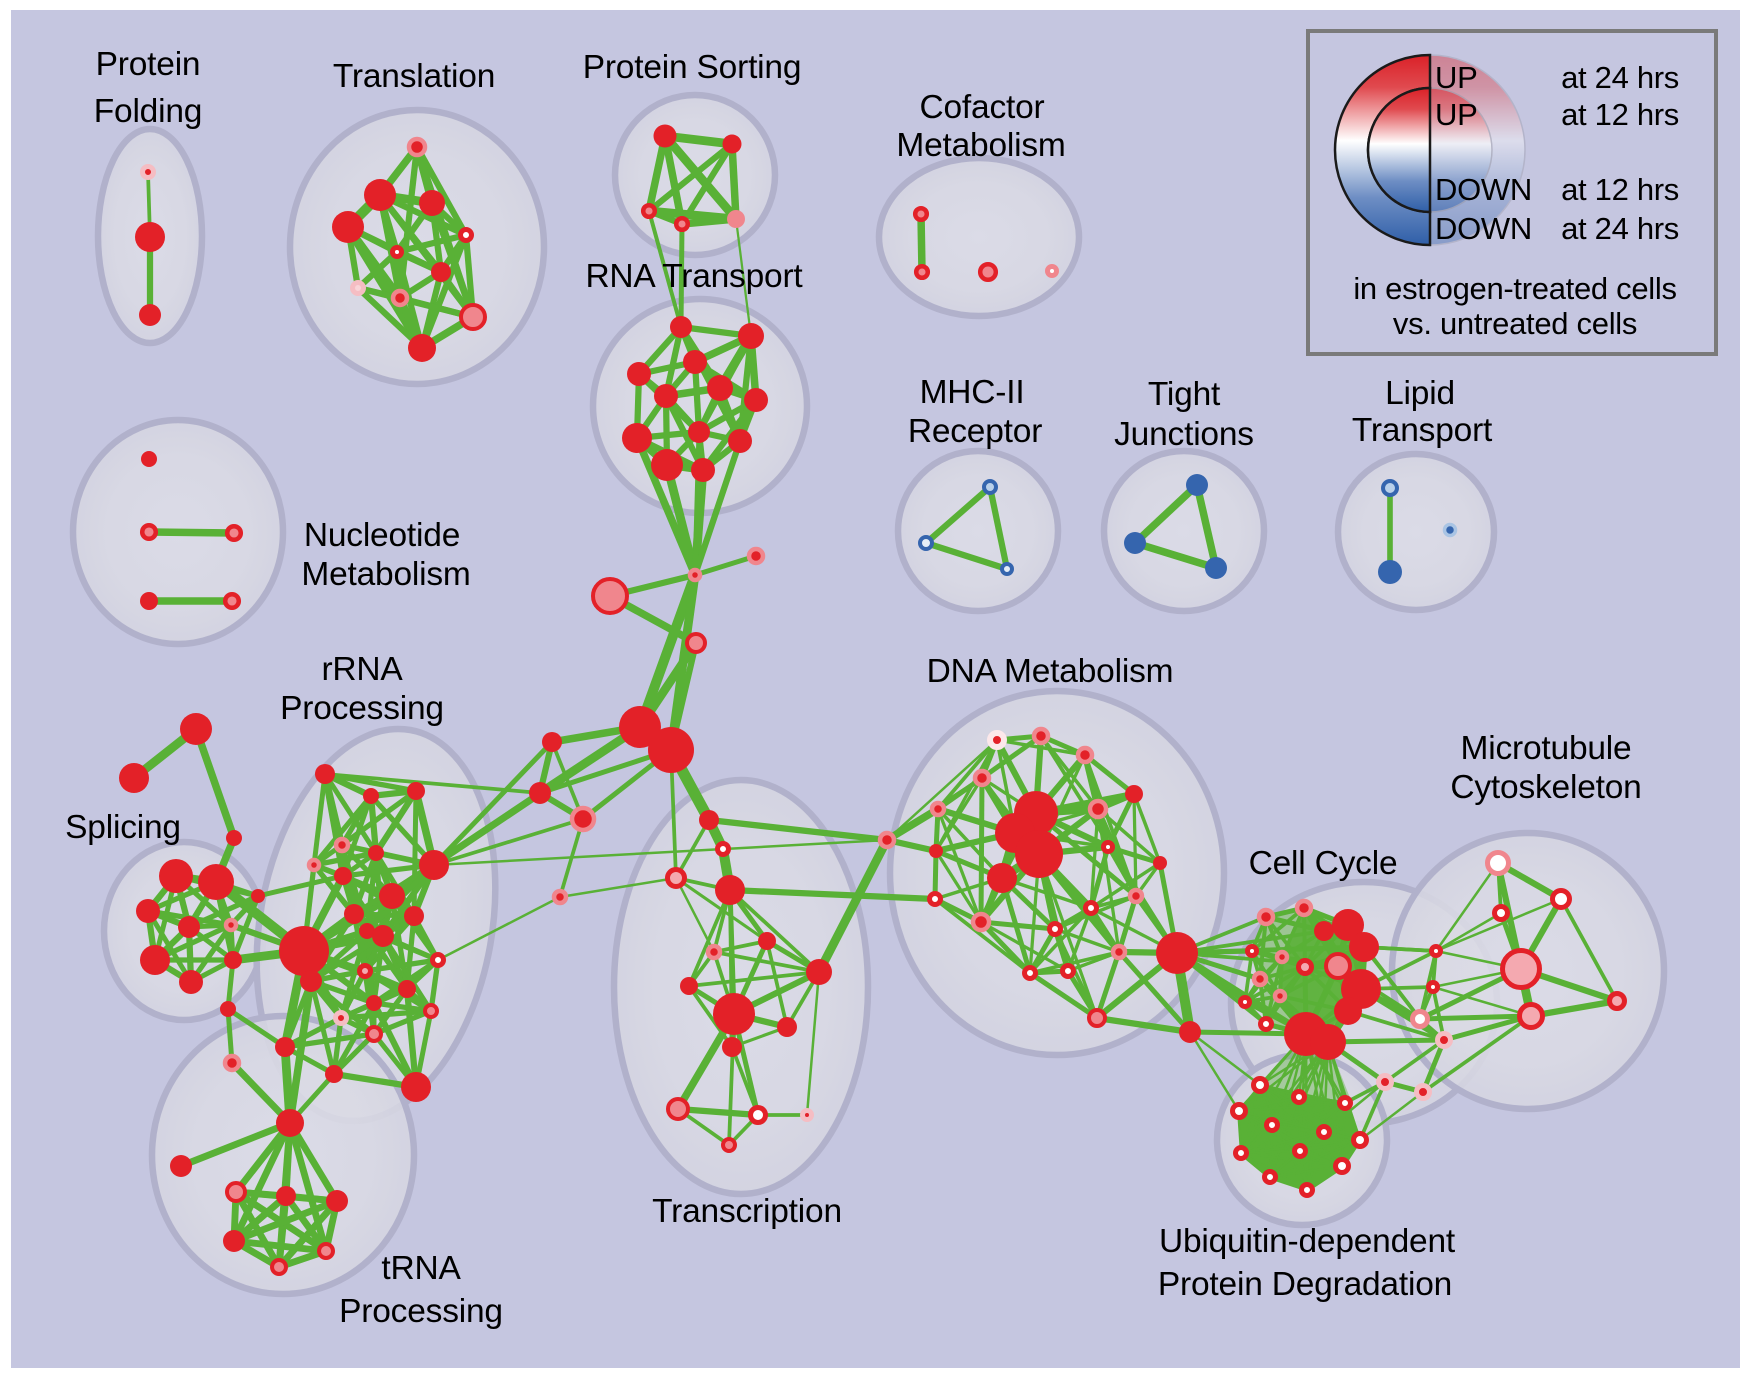  I want to click on svg-text: Cell Cycle, so click(1323, 863).